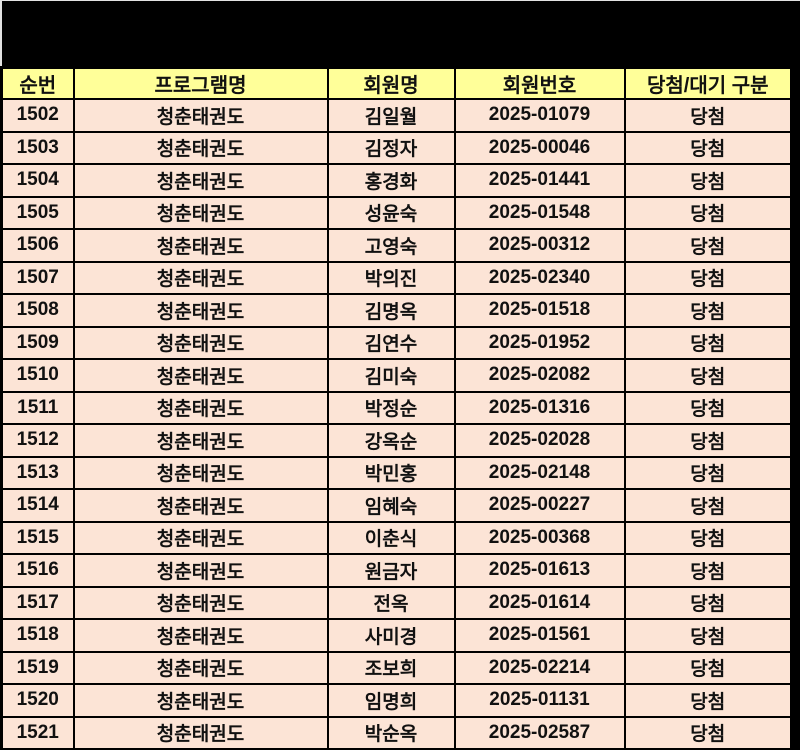 This screenshot has height=750, width=800. What do you see at coordinates (539, 732) in the screenshot?
I see `cell-number: 2025-02587` at bounding box center [539, 732].